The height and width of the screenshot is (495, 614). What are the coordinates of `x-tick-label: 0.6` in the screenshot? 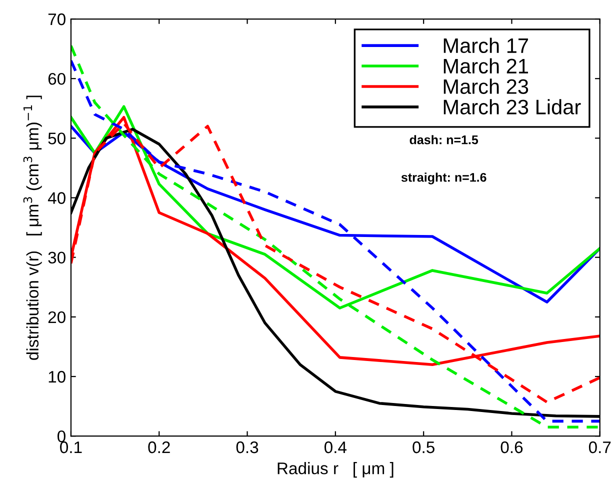 It's located at (511, 447).